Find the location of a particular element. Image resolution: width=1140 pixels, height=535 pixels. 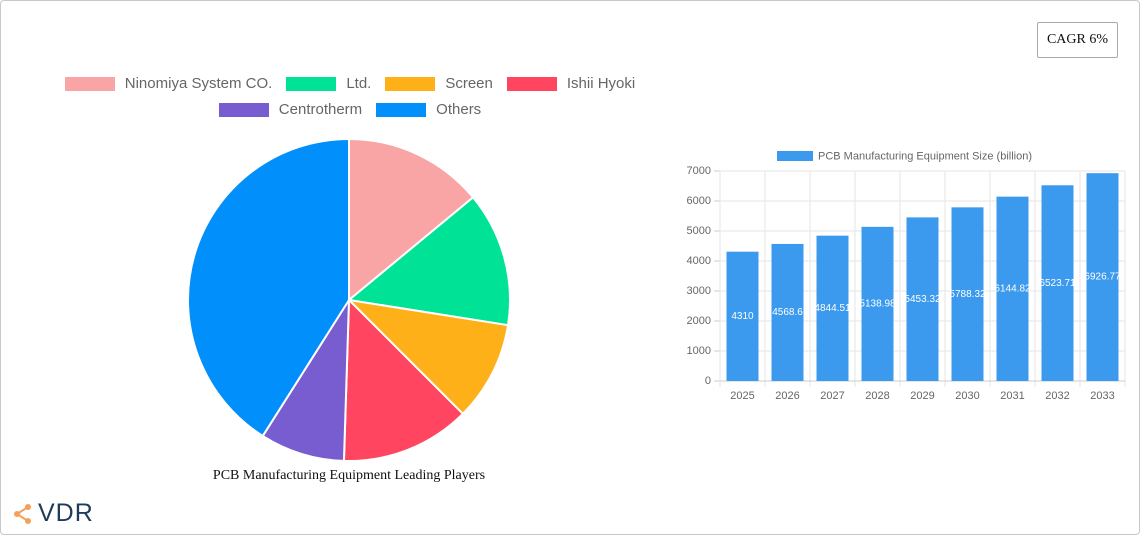

value-label: 6144.82 is located at coordinates (1012, 288).